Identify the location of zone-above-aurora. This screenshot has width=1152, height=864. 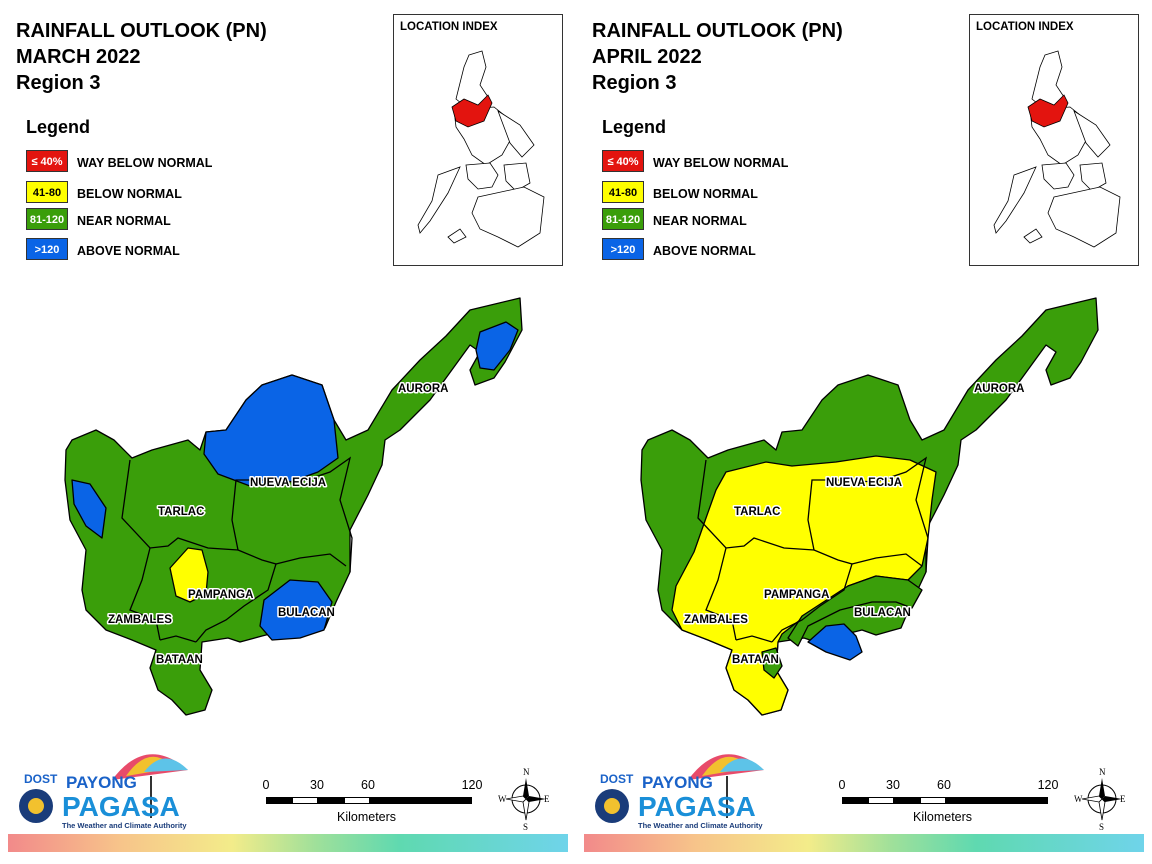
(497, 346).